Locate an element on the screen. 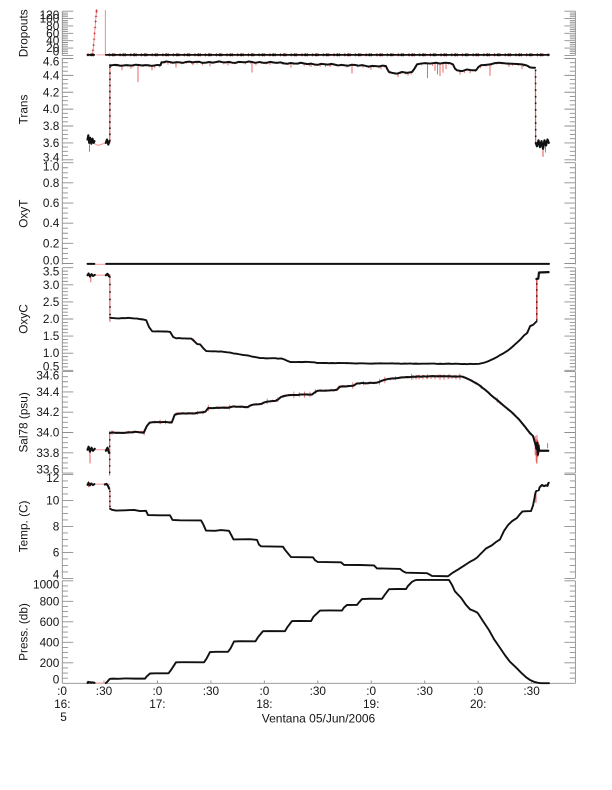 The image size is (612, 790). svg-text: 4.4 is located at coordinates (51, 75).